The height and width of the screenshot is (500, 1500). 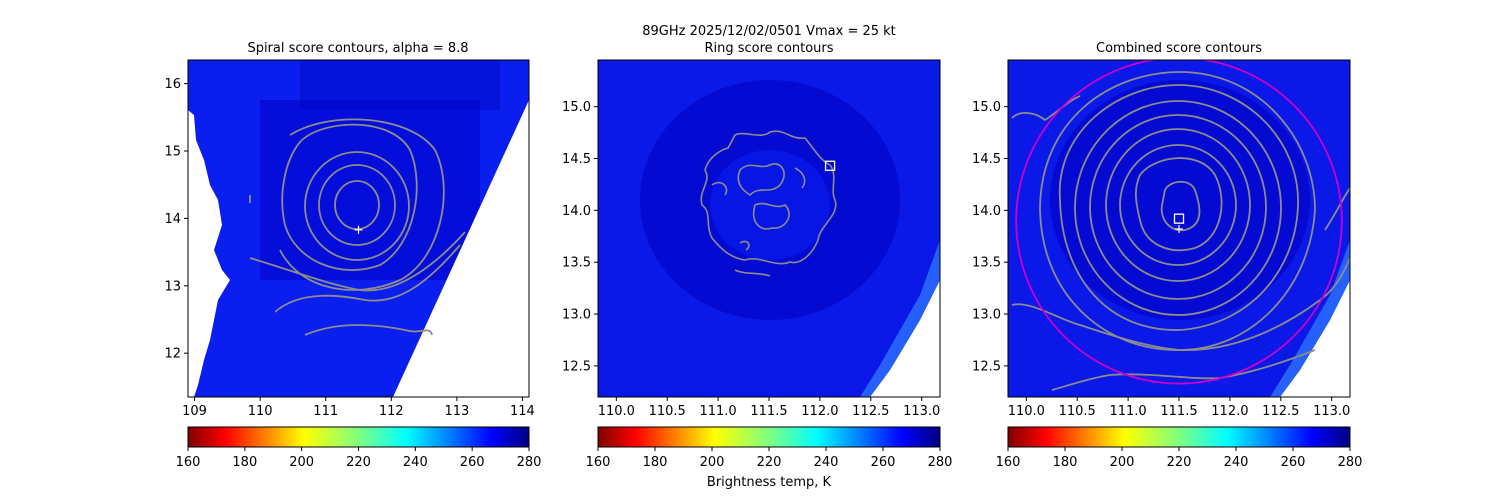 What do you see at coordinates (172, 84) in the screenshot?
I see `spiral-ytick-label: 16` at bounding box center [172, 84].